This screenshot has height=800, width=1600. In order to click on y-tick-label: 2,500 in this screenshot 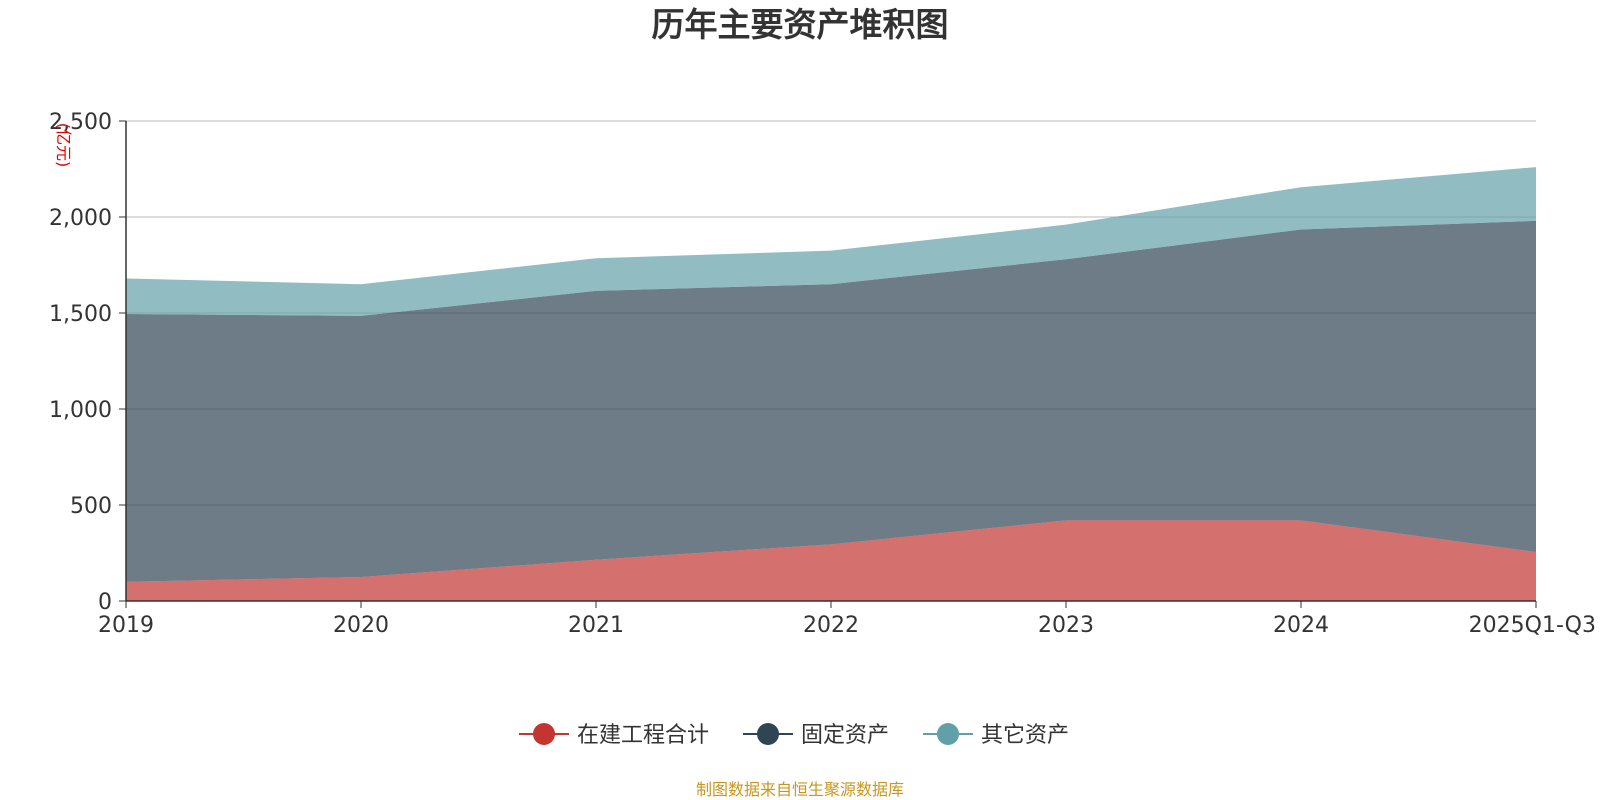, I will do `click(80, 122)`.